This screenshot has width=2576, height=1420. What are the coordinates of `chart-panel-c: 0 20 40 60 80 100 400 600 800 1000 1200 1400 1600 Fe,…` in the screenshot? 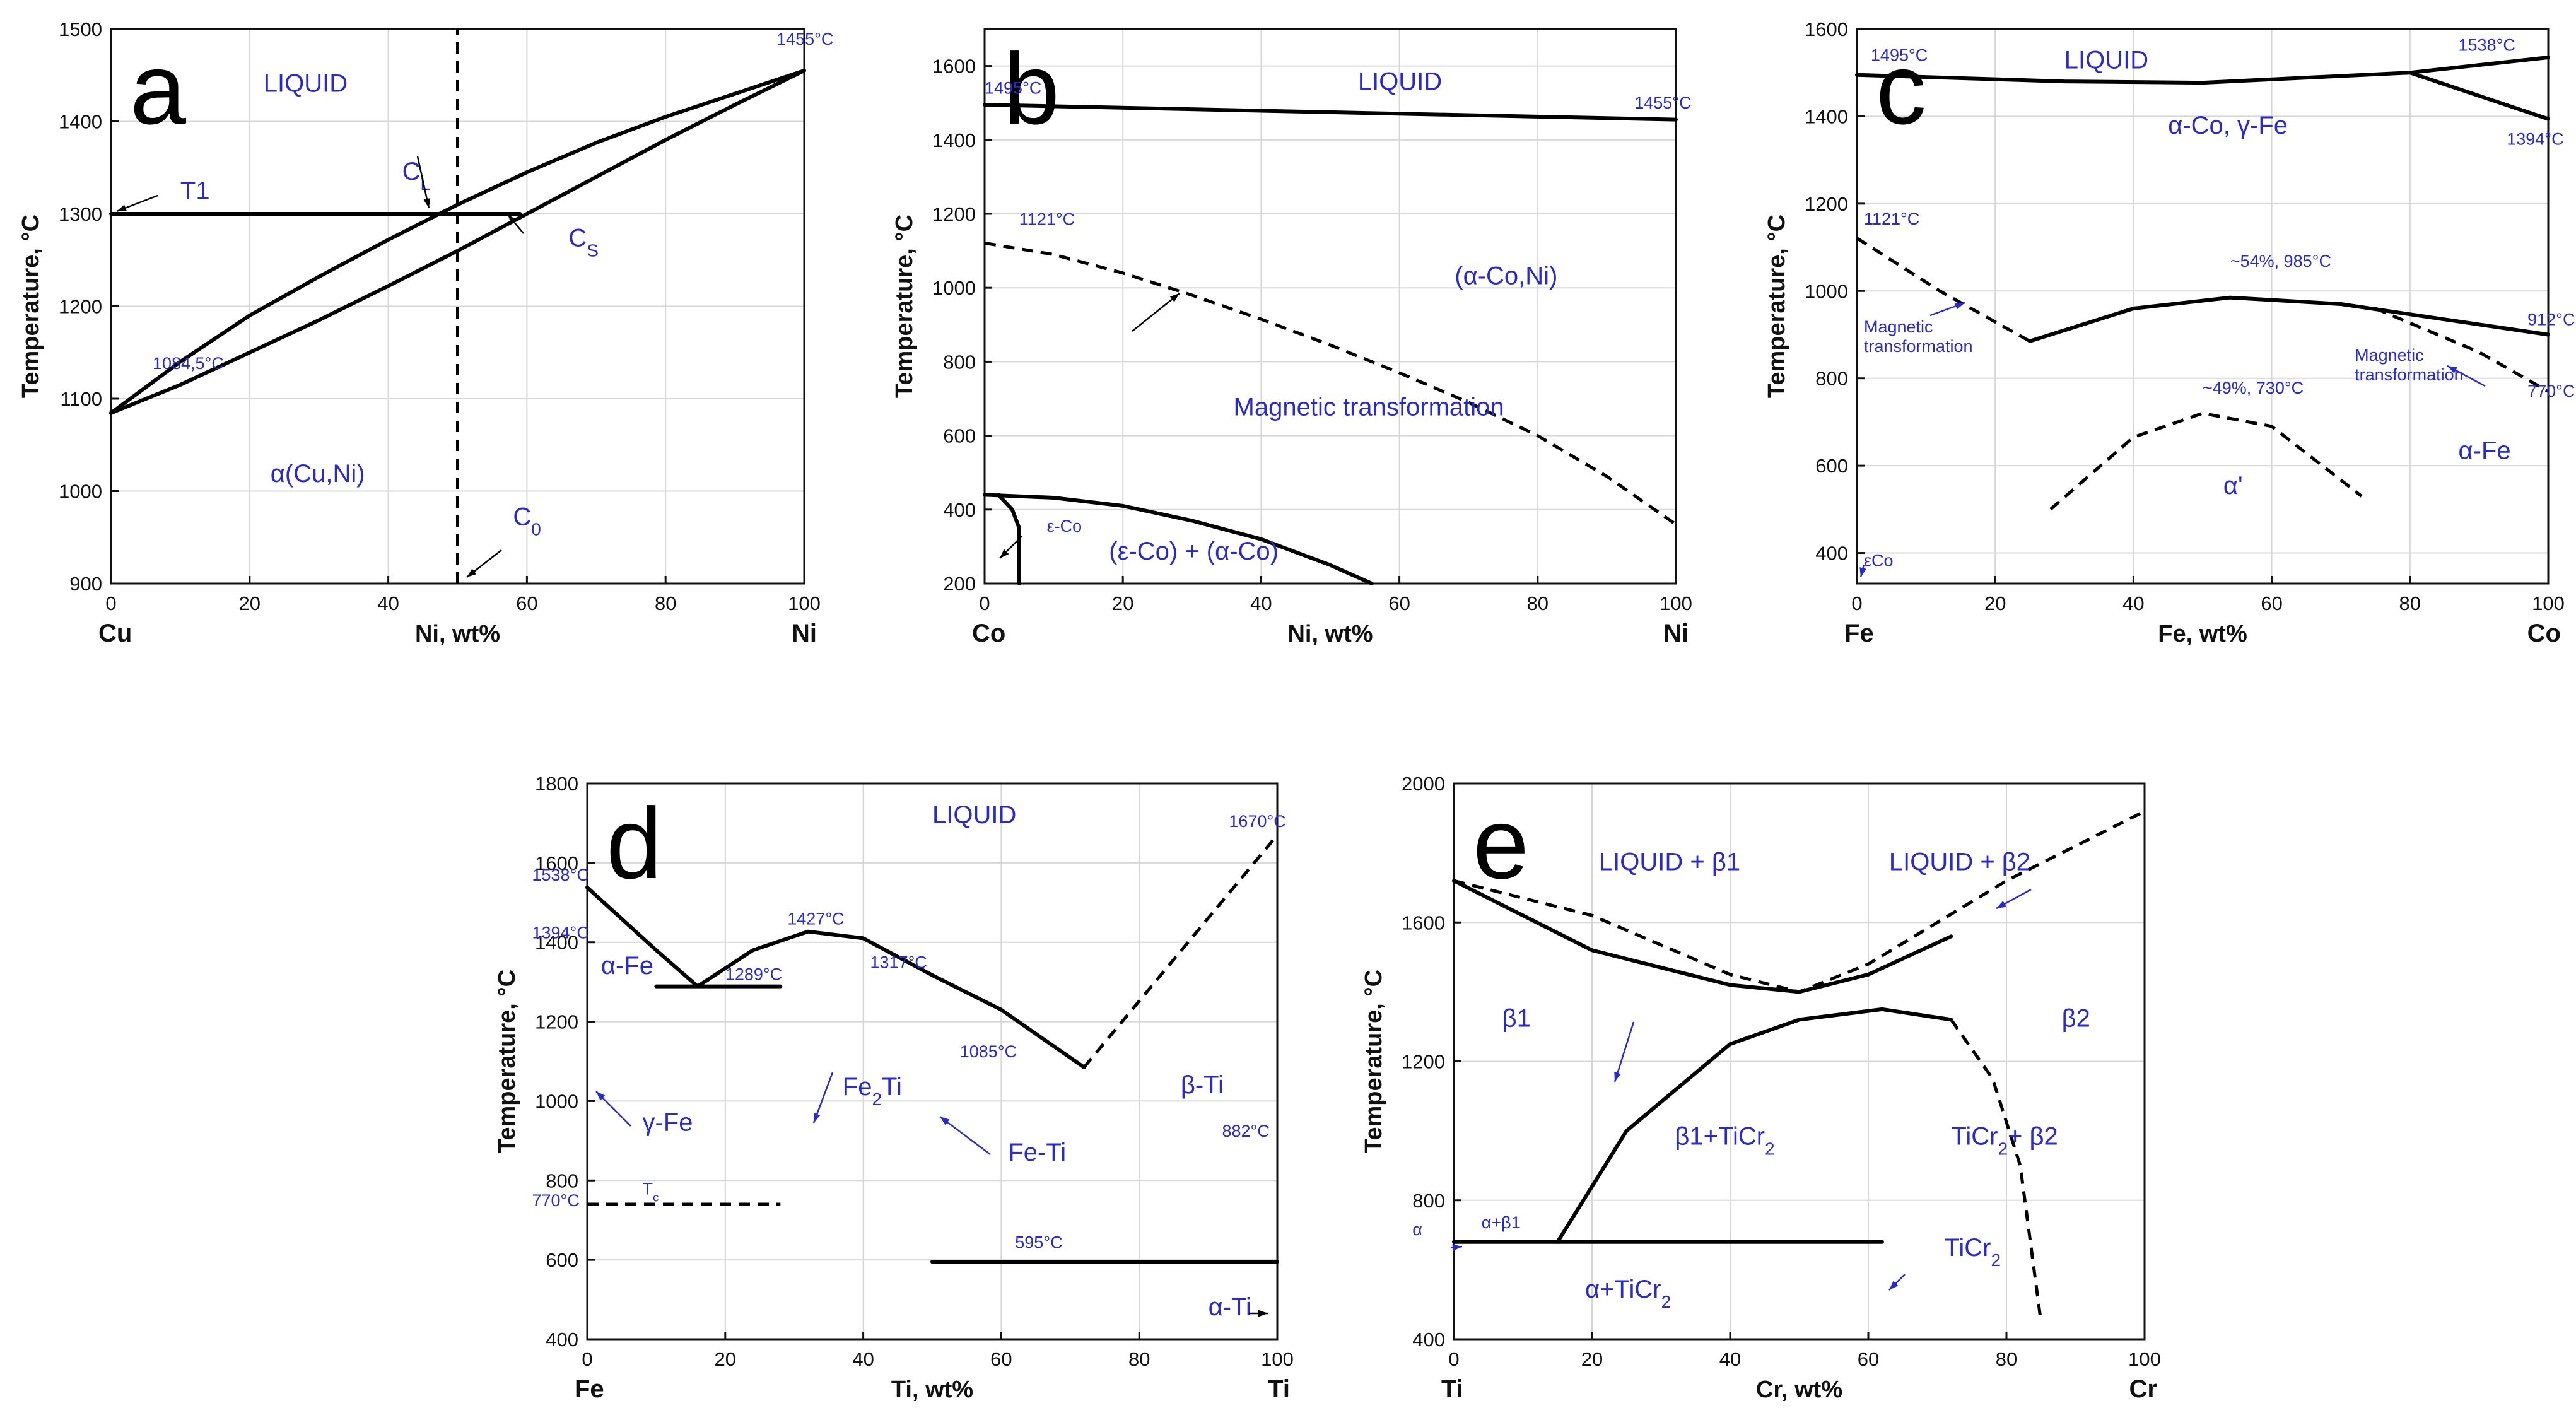 It's located at (2169, 332).